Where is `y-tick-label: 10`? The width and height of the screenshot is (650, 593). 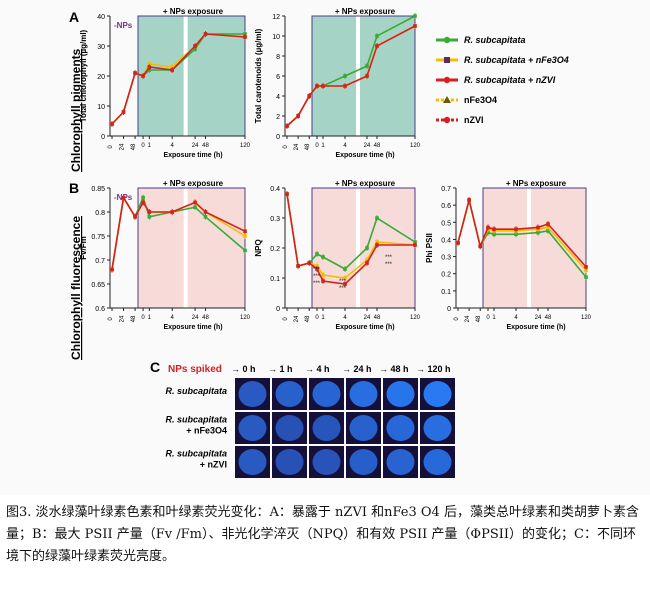 y-tick-label: 10 is located at coordinates (101, 107).